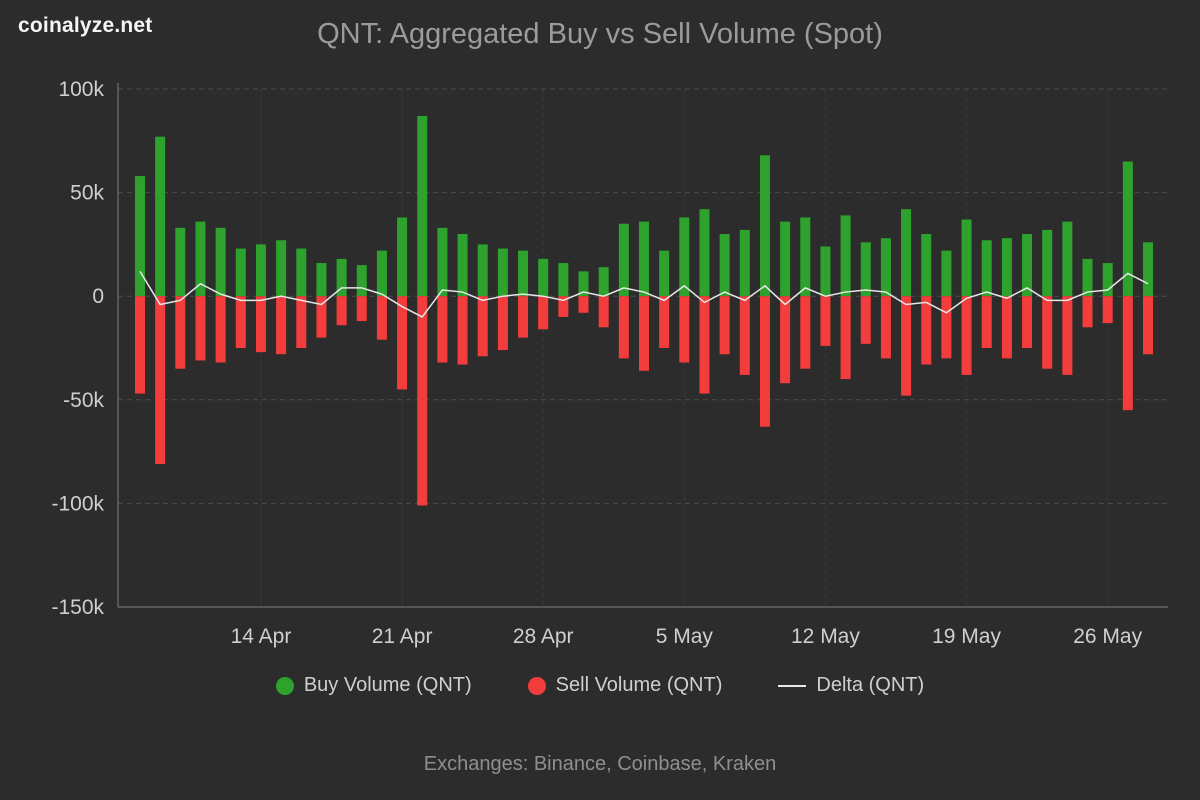 The image size is (1200, 800). Describe the element at coordinates (85, 25) in the screenshot. I see `brand-logo: coinalyze.net` at that location.